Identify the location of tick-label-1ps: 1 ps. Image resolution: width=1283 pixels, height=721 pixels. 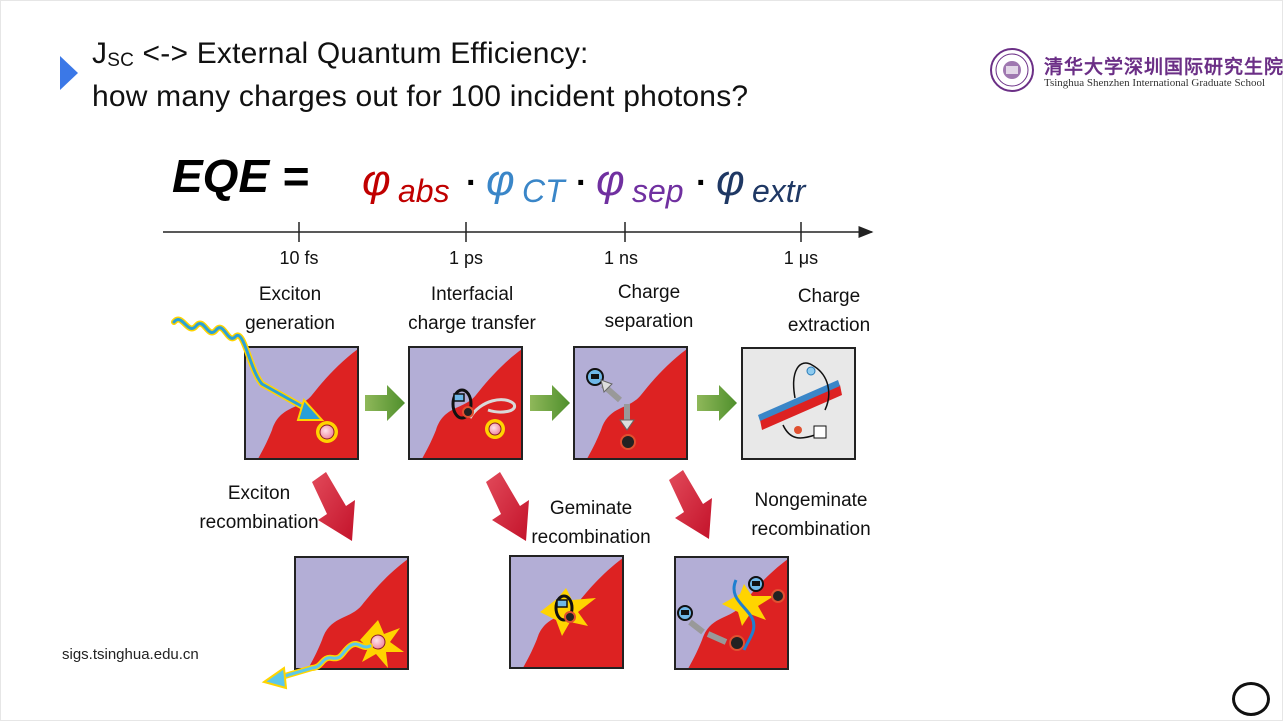
(466, 258).